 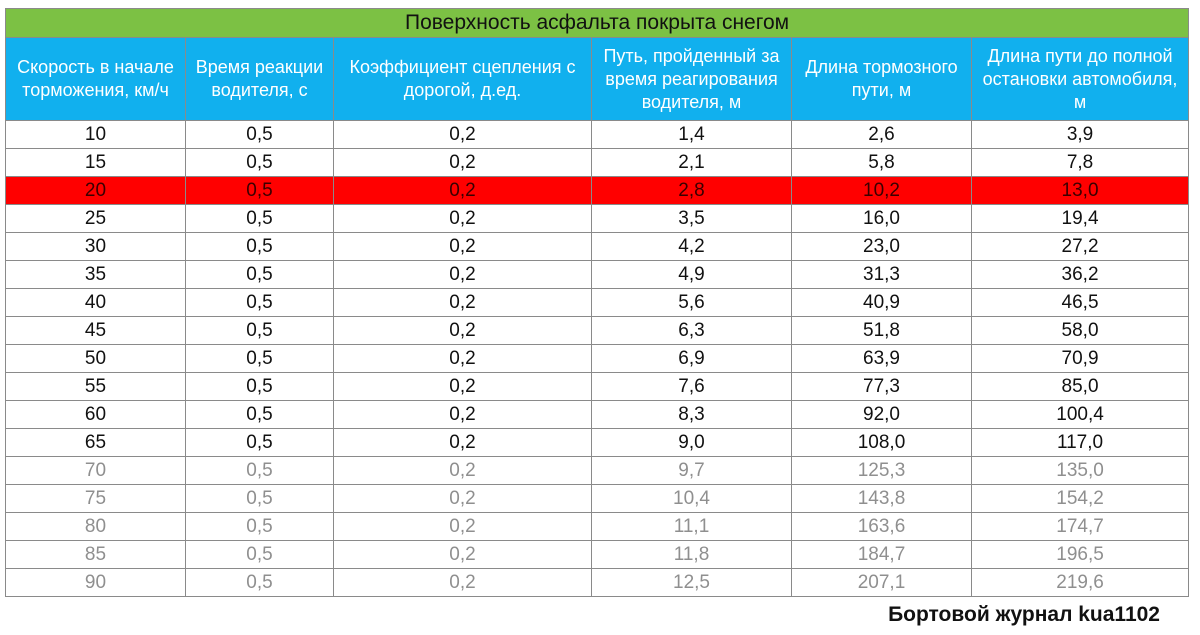 I want to click on cell-speed: 35, so click(x=95, y=274).